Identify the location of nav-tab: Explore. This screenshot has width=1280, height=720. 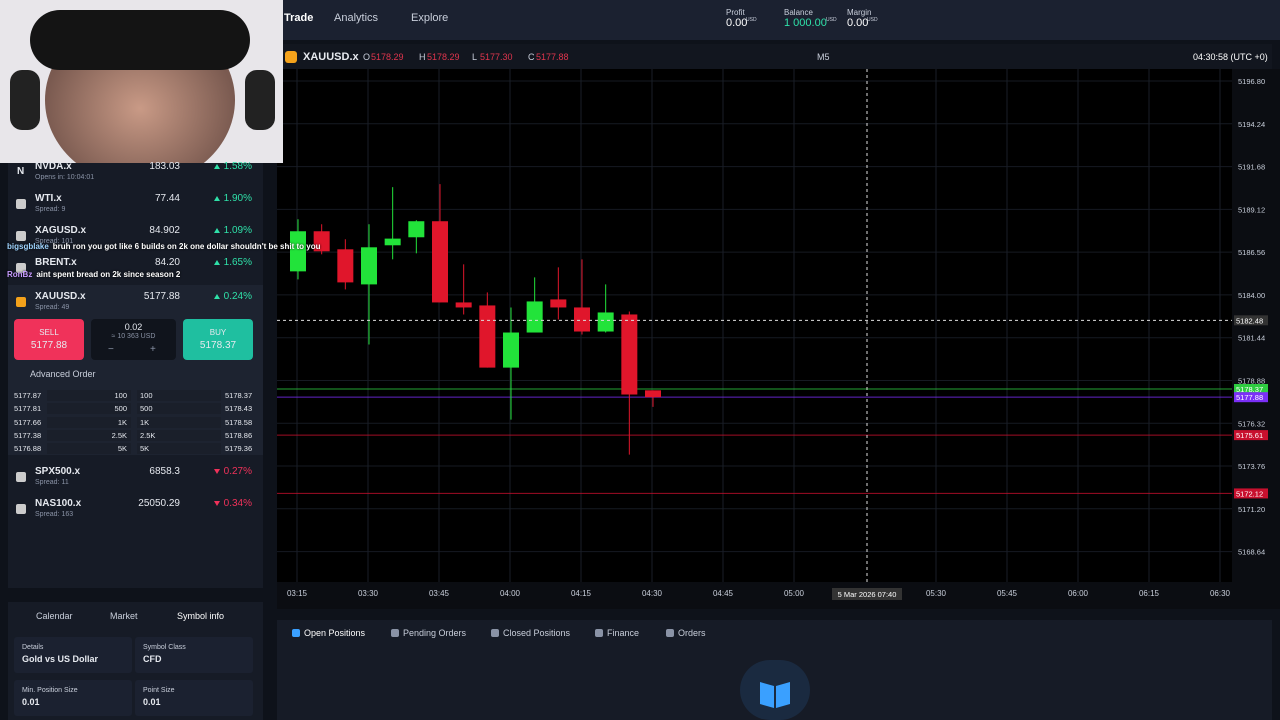
(430, 18).